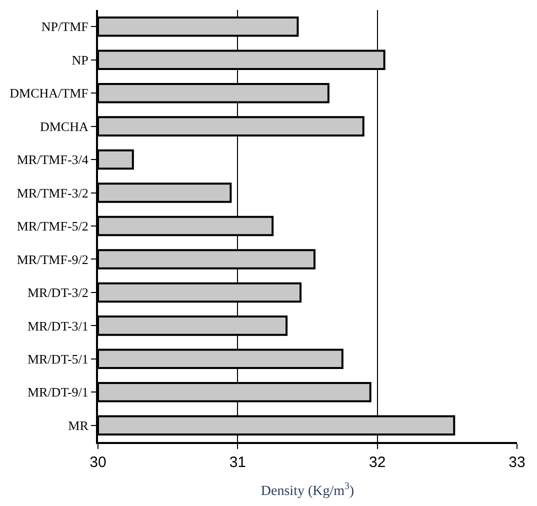 This screenshot has height=506, width=537. Describe the element at coordinates (64, 126) in the screenshot. I see `y-tick-label: DMCHA` at that location.